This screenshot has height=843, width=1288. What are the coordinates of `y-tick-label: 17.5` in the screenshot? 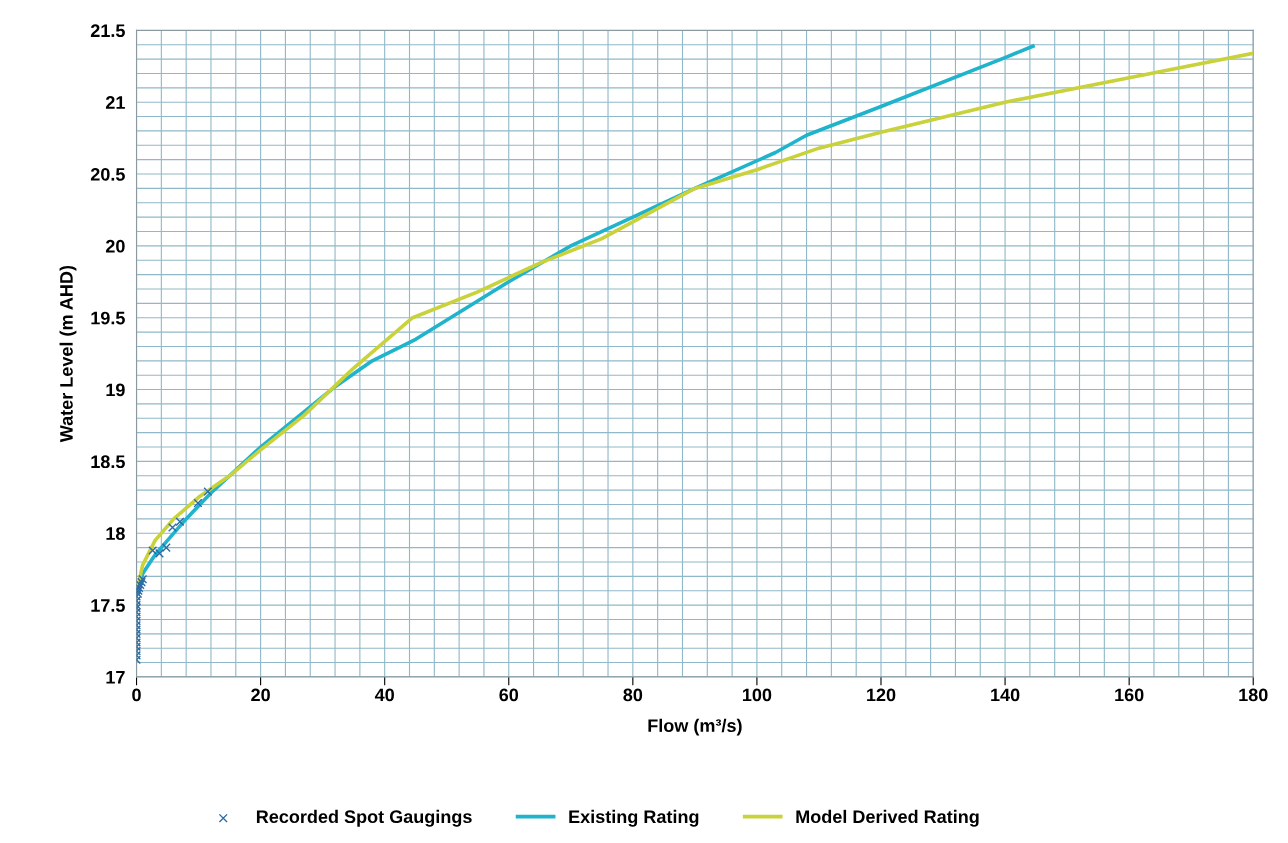 It's located at (108, 605).